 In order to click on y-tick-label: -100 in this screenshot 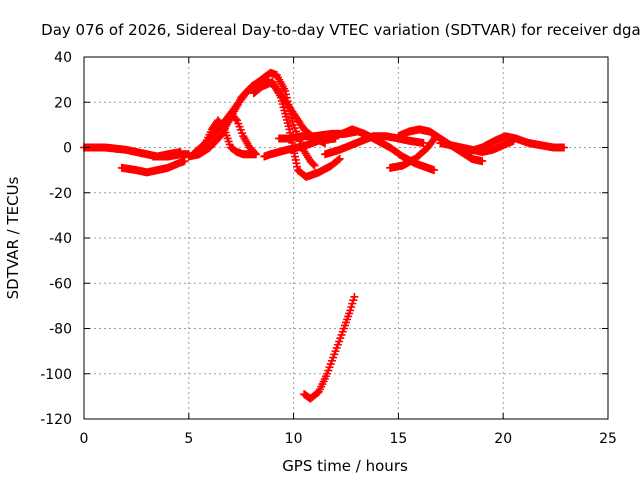, I will do `click(56, 375)`.